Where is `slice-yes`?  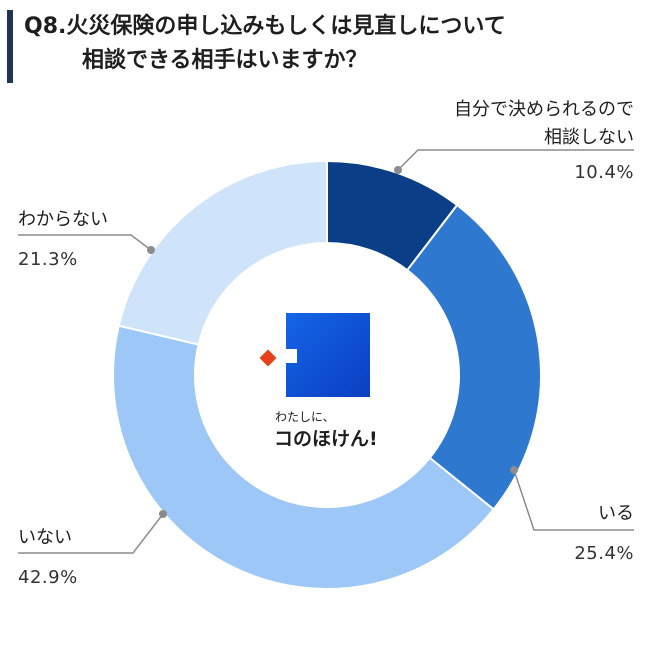 slice-yes is located at coordinates (473, 357).